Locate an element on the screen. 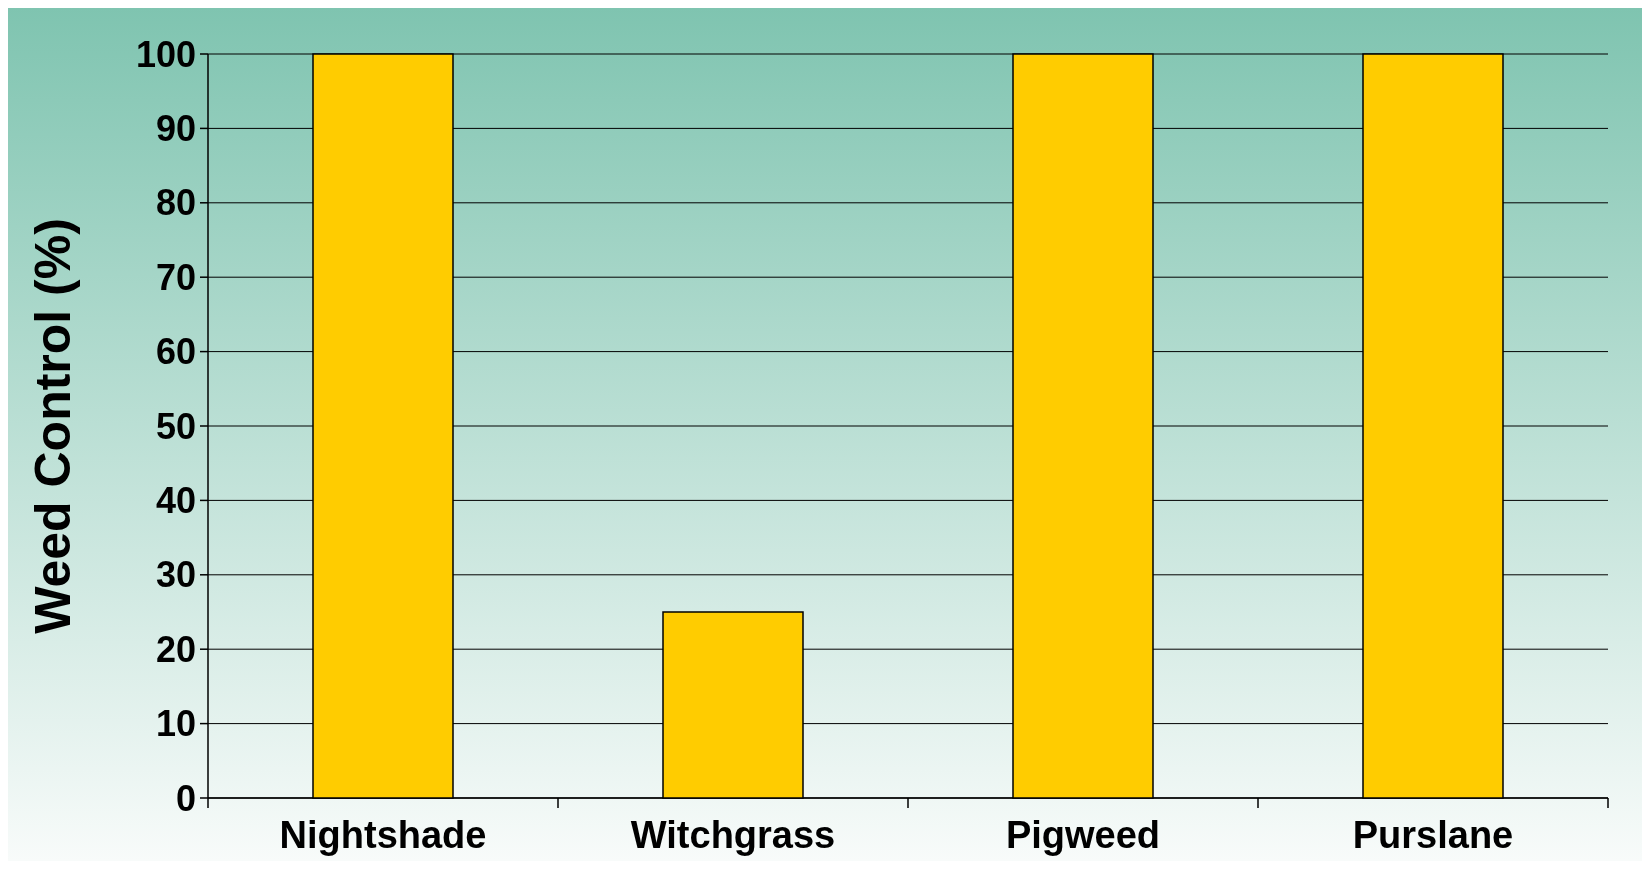 Image resolution: width=1650 pixels, height=869 pixels. x-tick-label: Nightshade is located at coordinates (383, 835).